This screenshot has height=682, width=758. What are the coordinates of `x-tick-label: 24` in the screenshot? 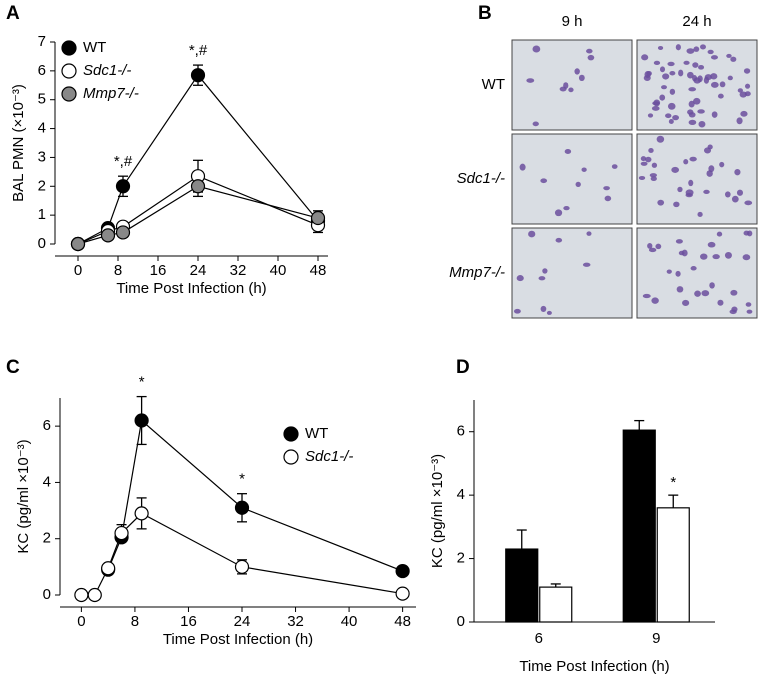 It's located at (198, 270).